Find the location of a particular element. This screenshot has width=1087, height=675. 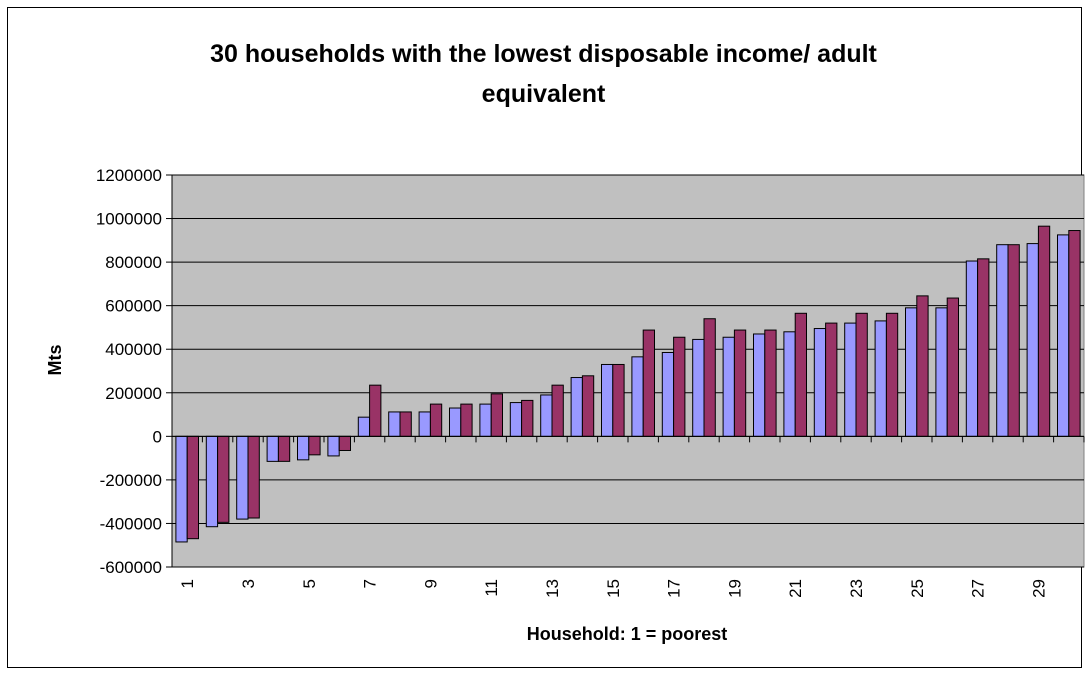

x-tick-labels: 1 3 5 7 9 11 13 15 17 19 21 23 25 27 29 is located at coordinates (613, 588).